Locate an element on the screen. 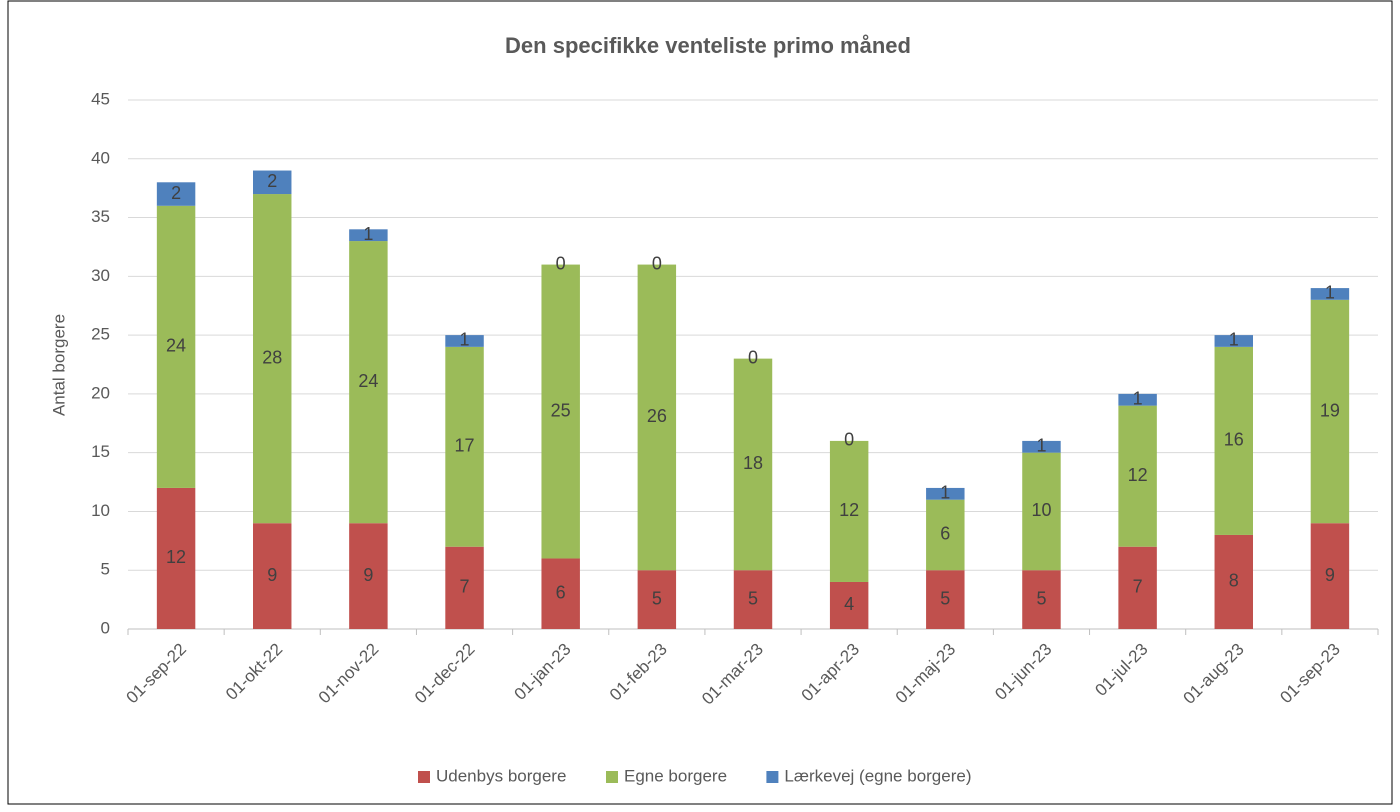 This screenshot has width=1400, height=812. data-label: 28 is located at coordinates (272, 357).